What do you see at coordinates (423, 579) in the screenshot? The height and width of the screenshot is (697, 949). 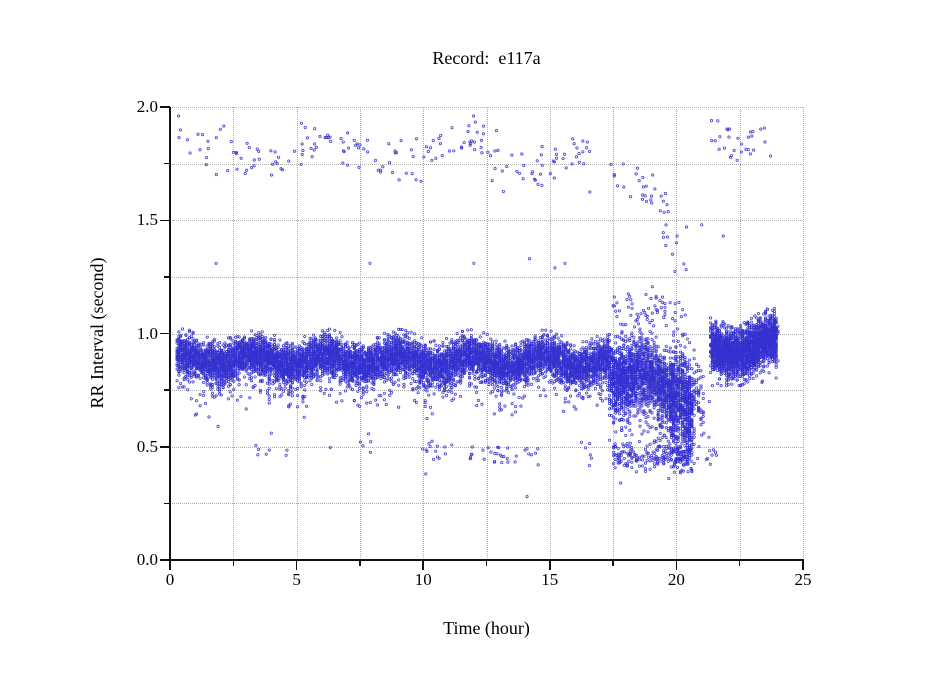 I see `x-tick-label: 10` at bounding box center [423, 579].